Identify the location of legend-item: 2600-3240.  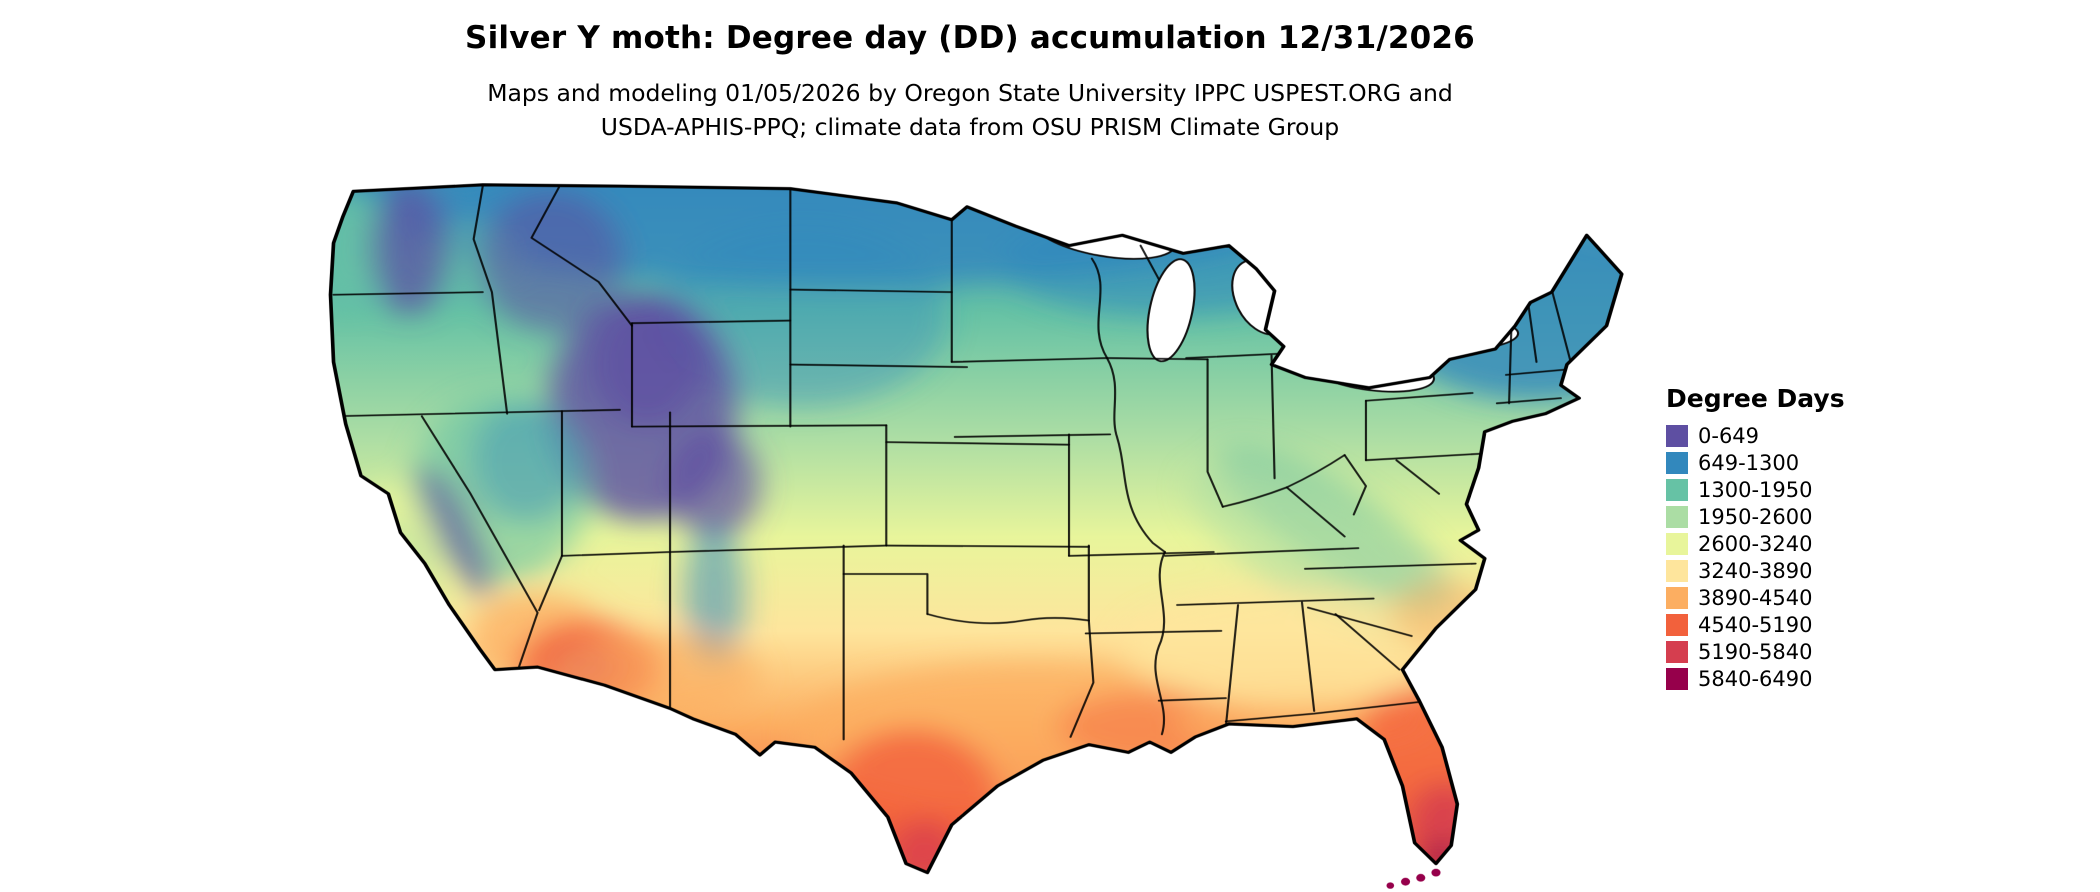
(1755, 544).